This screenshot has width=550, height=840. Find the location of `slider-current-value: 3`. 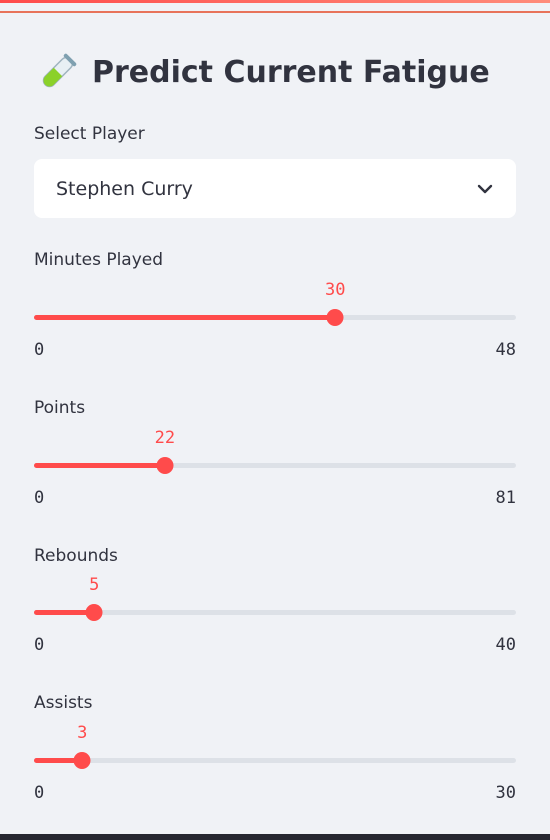

slider-current-value: 3 is located at coordinates (82, 733).